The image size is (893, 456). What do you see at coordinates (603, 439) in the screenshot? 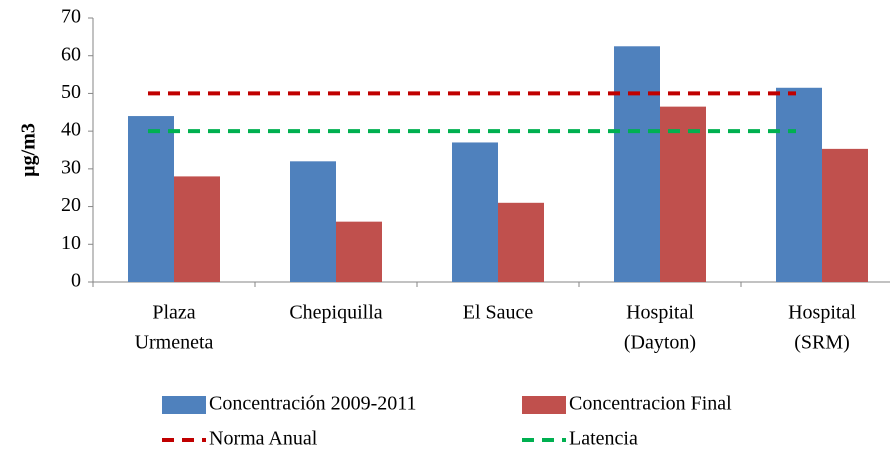
I see `legend-label: Latencia` at bounding box center [603, 439].